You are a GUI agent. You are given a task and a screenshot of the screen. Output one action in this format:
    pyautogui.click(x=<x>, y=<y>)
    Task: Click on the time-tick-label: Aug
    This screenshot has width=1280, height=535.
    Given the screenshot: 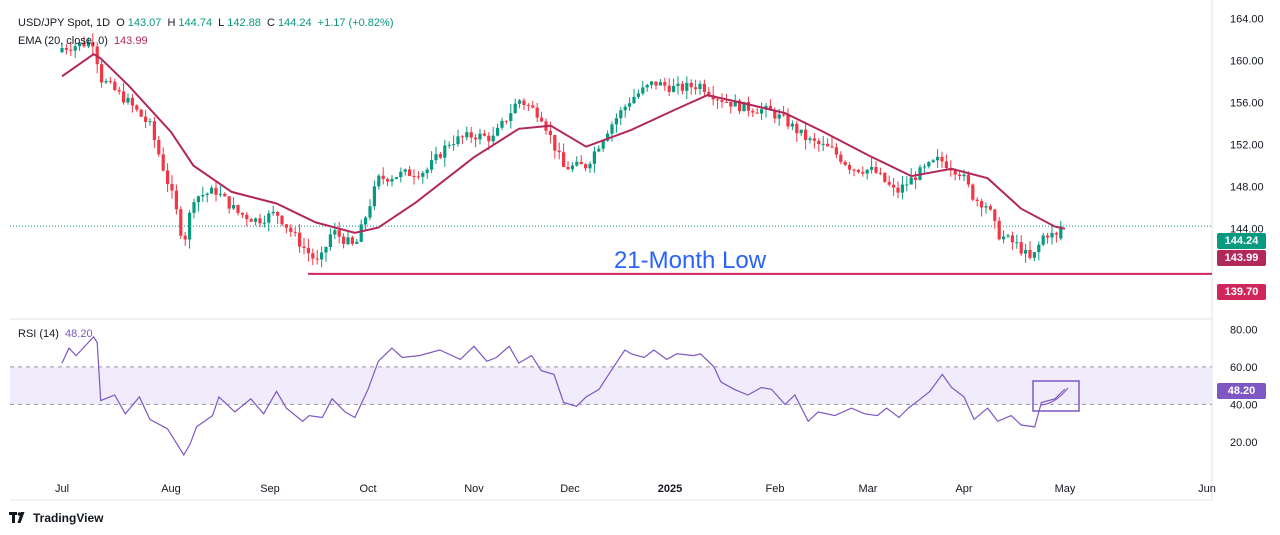 What is the action you would take?
    pyautogui.click(x=171, y=489)
    